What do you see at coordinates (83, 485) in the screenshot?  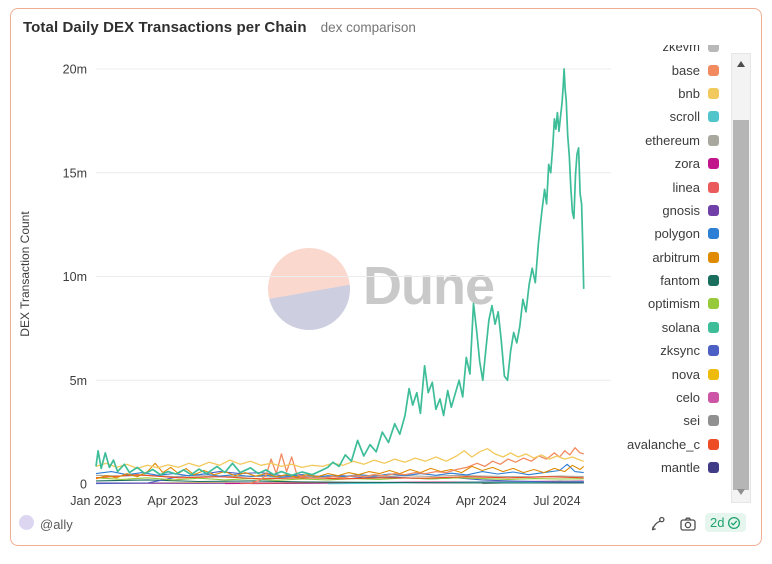 I see `y-tick-0: 0` at bounding box center [83, 485].